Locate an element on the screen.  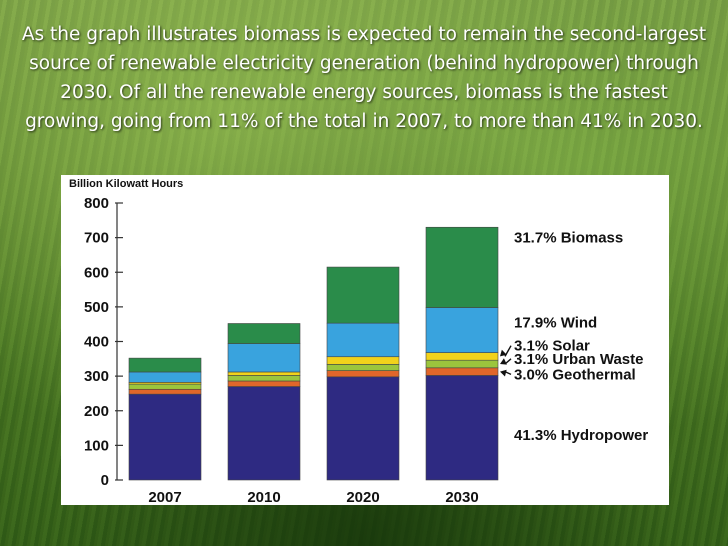
y-tick-label: 200 is located at coordinates (96, 411).